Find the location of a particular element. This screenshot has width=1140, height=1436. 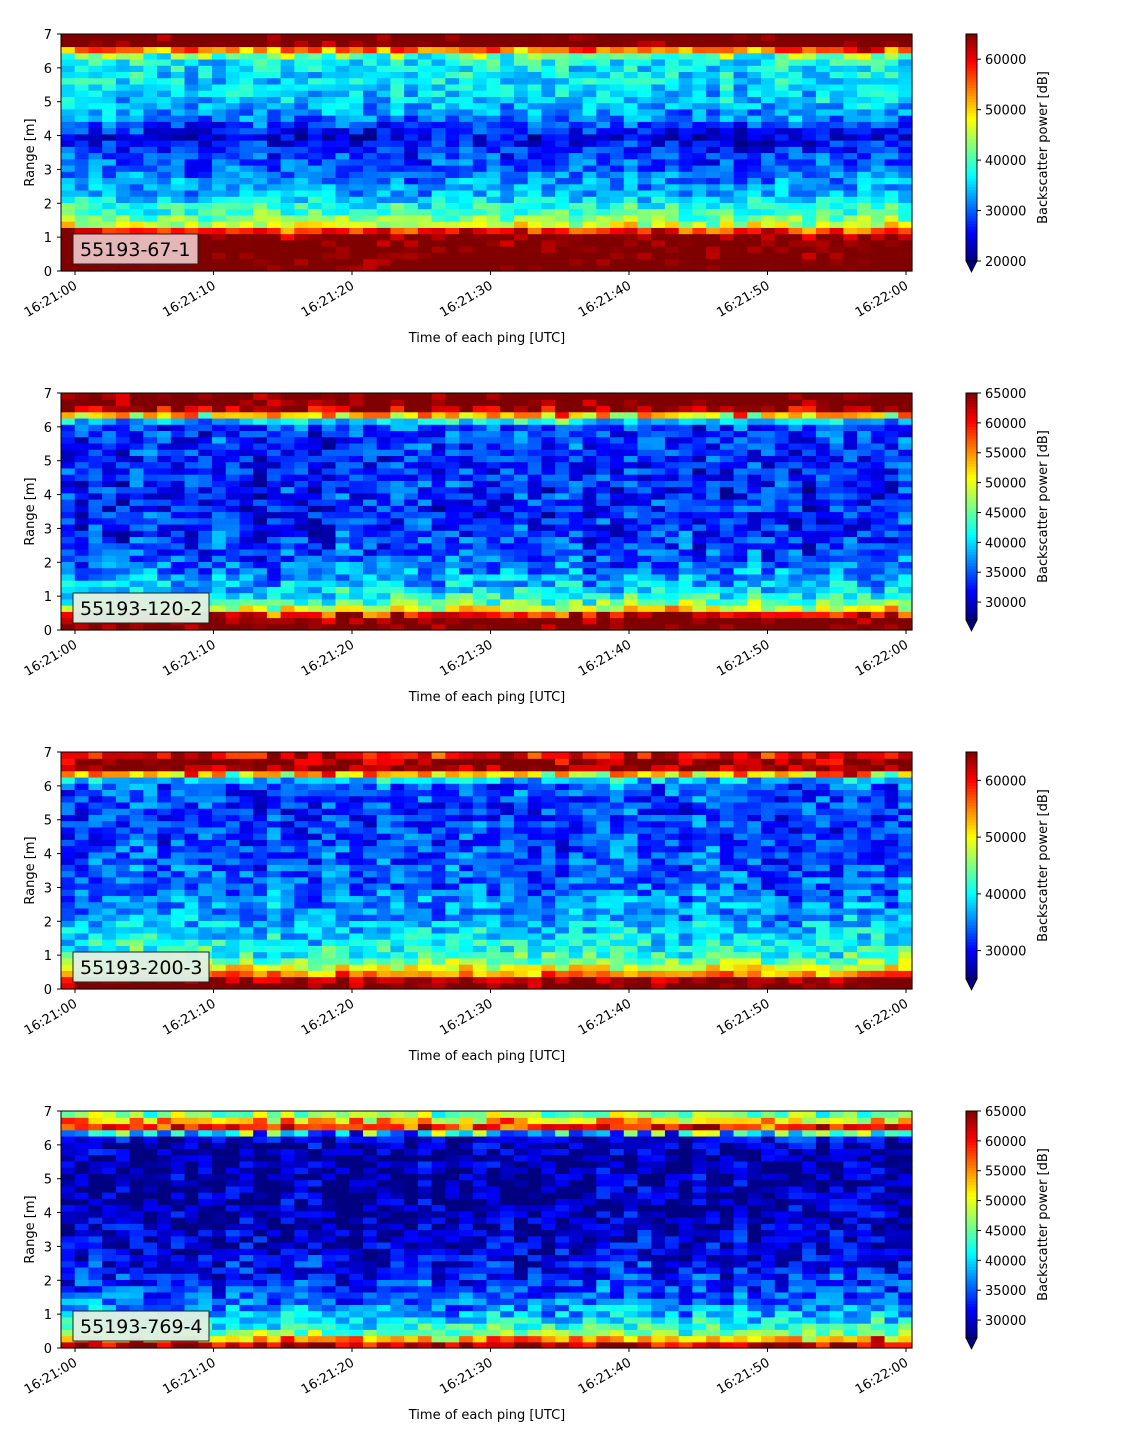

y-tick-label: 1 is located at coordinates (48, 597).